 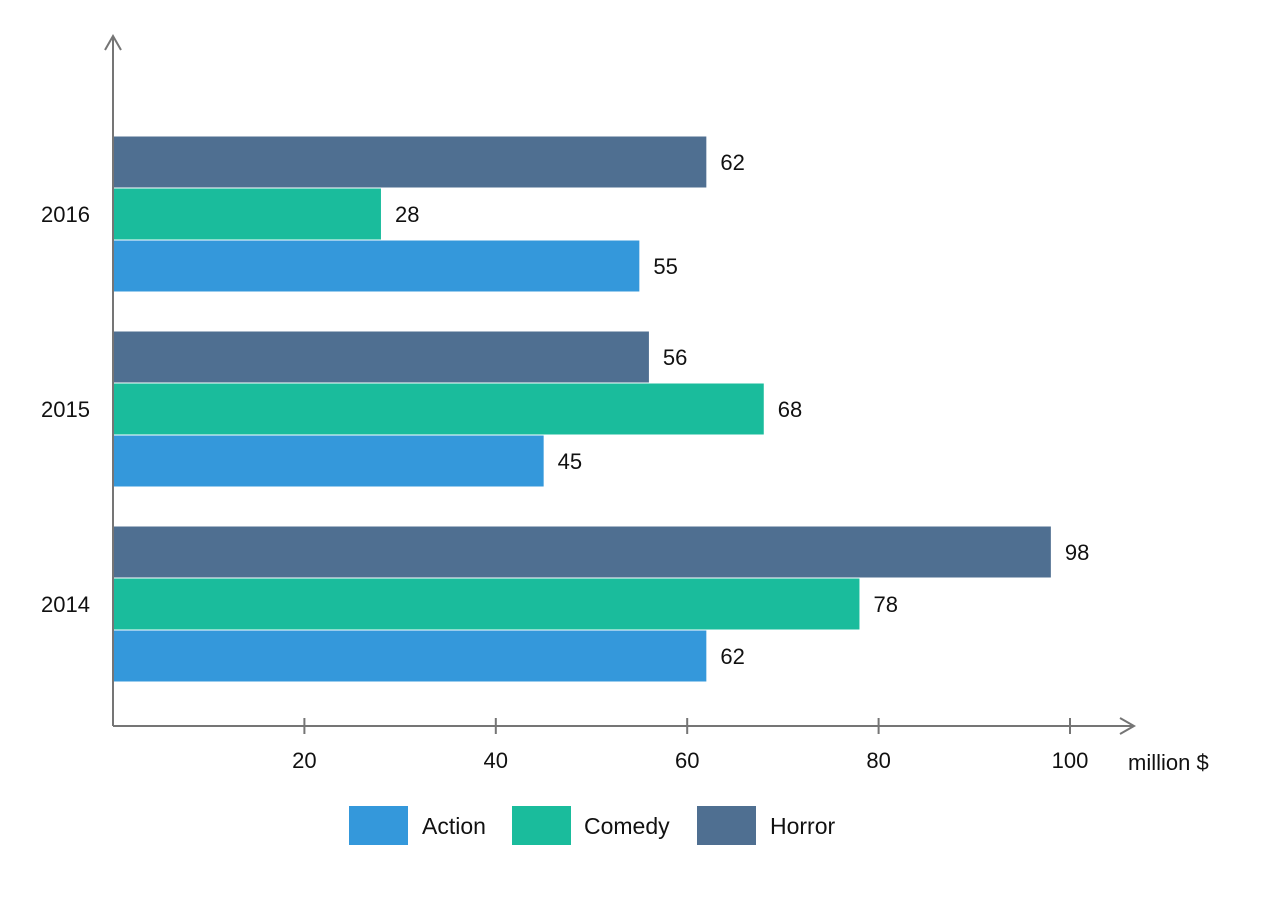 What do you see at coordinates (541, 825) in the screenshot?
I see `legend-swatch-comedy` at bounding box center [541, 825].